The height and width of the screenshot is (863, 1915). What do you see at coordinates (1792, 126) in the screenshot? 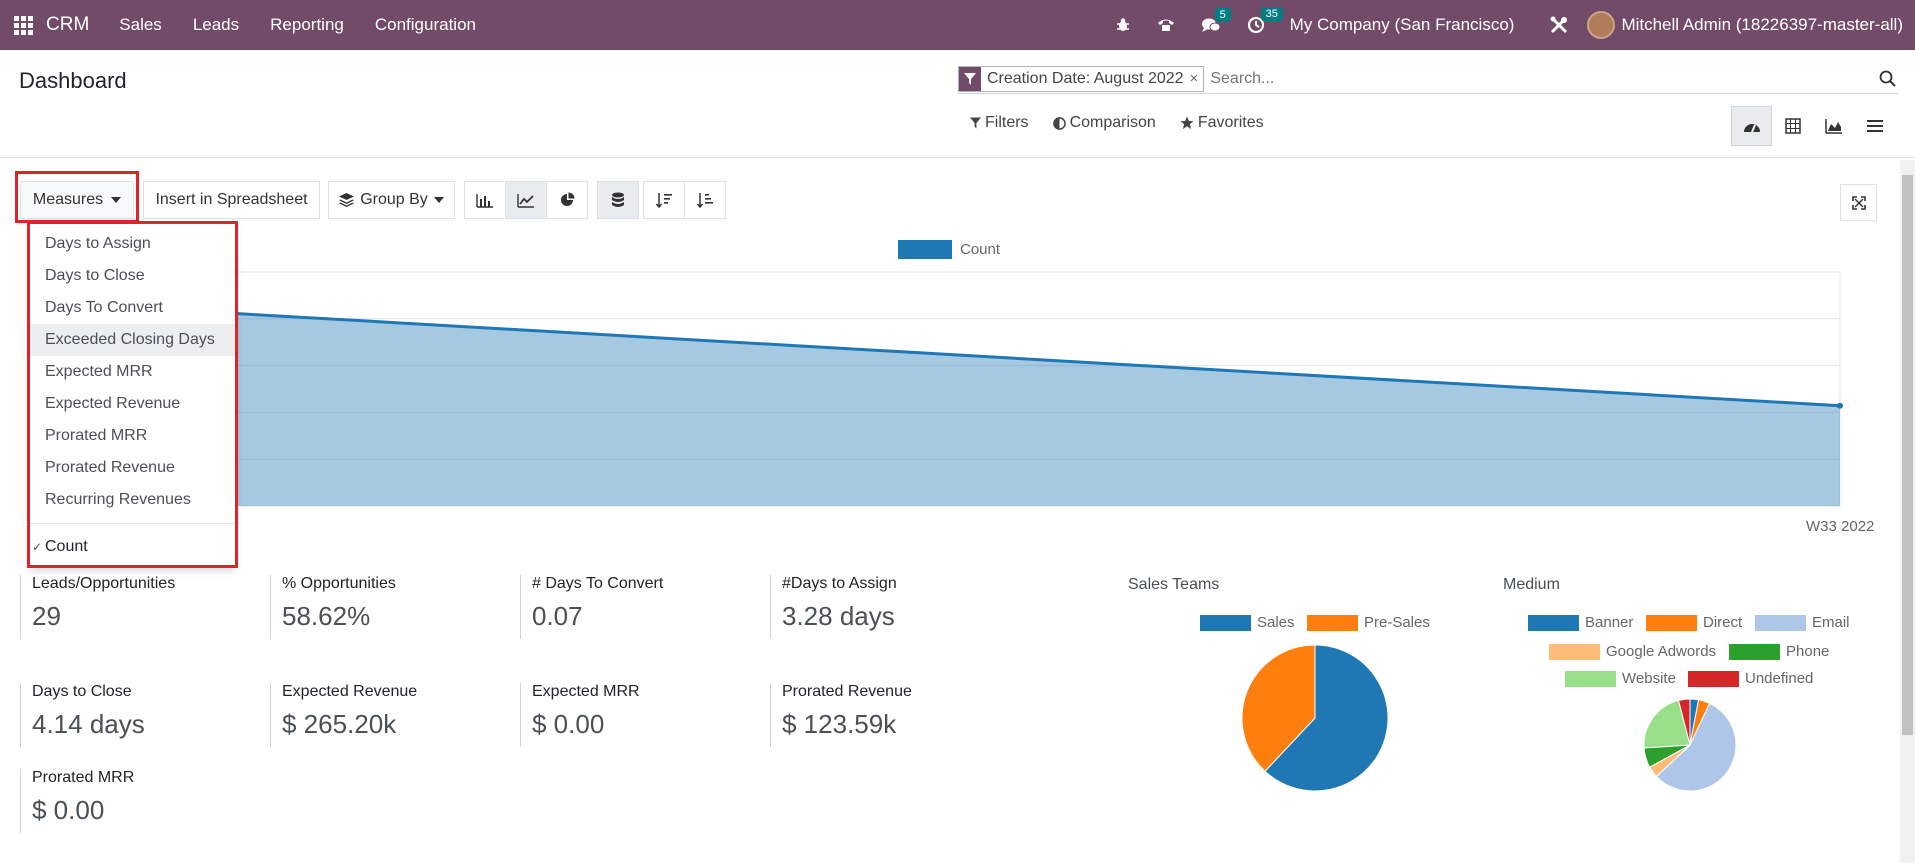
I see `pivot-view-button` at bounding box center [1792, 126].